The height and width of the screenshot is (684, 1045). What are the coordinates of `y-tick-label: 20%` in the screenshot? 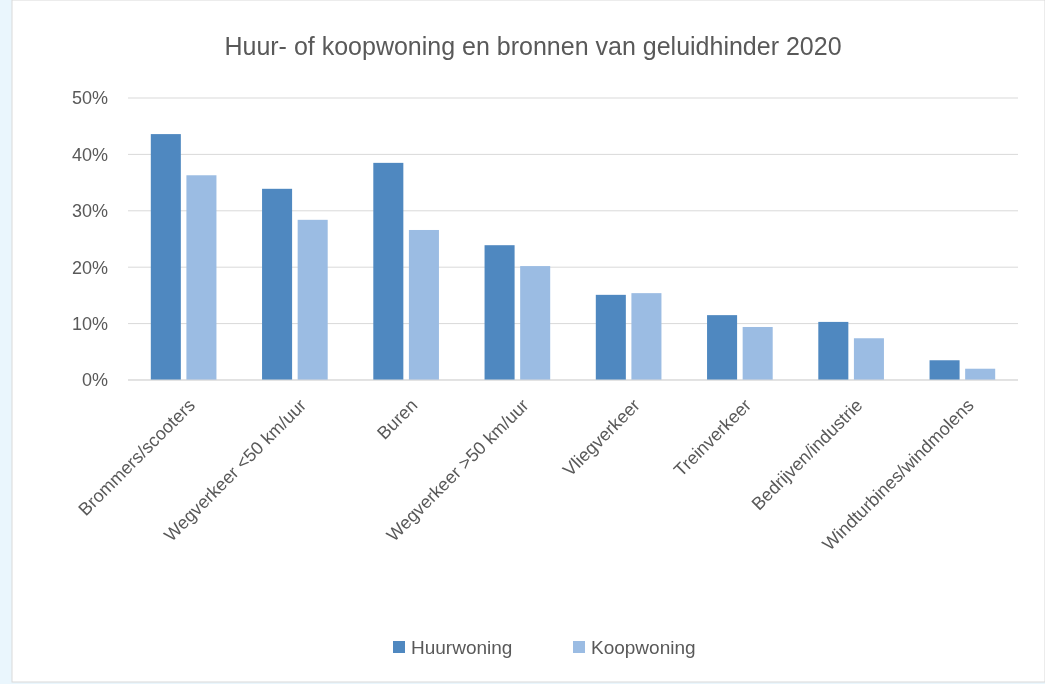 It's located at (89, 267).